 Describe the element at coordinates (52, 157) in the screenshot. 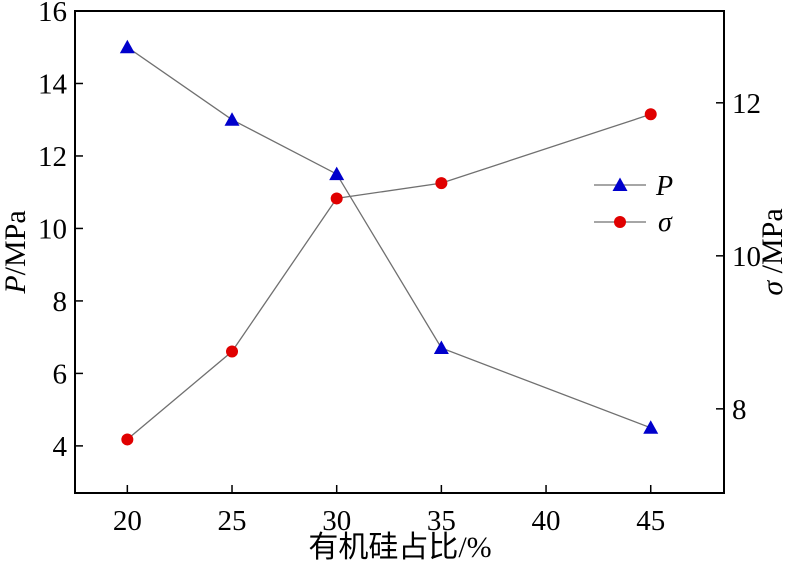

I see `y-left-tick-label: 12` at that location.